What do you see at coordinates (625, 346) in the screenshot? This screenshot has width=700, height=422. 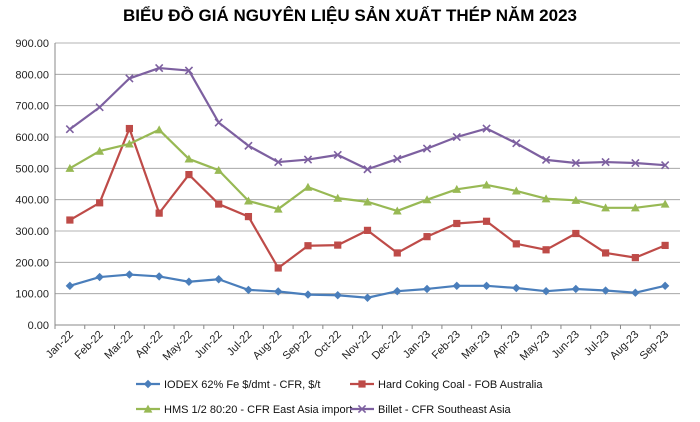 I see `x-tick-label: Aug-23` at bounding box center [625, 346].